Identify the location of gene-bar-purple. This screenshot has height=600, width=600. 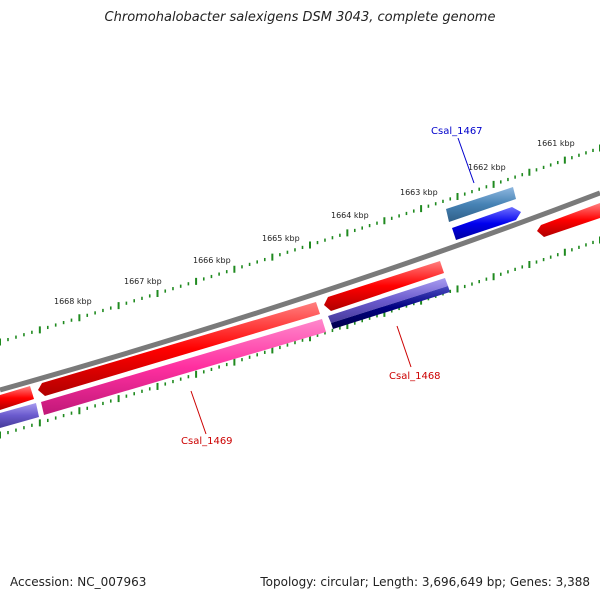
(388, 300).